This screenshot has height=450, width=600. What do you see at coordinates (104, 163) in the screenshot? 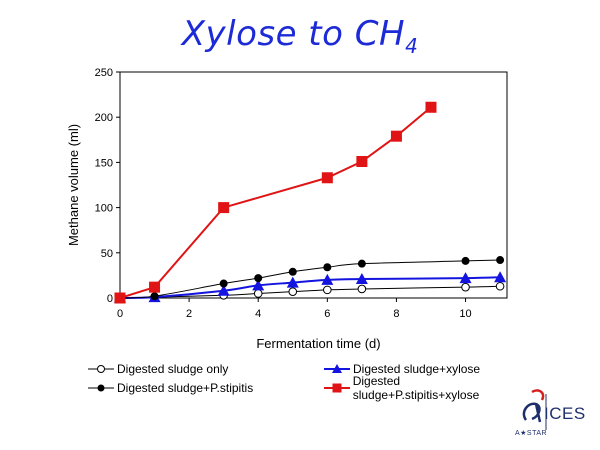
I see `y-tick-label: 150` at bounding box center [104, 163].